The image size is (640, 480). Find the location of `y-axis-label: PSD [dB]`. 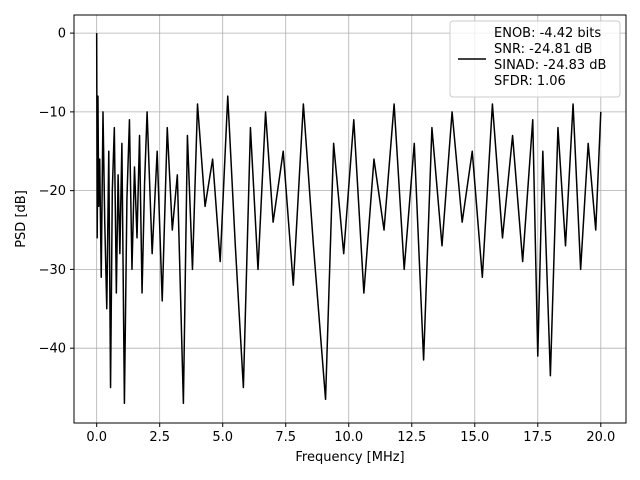

y-axis-label: PSD [dB] is located at coordinates (21, 219).